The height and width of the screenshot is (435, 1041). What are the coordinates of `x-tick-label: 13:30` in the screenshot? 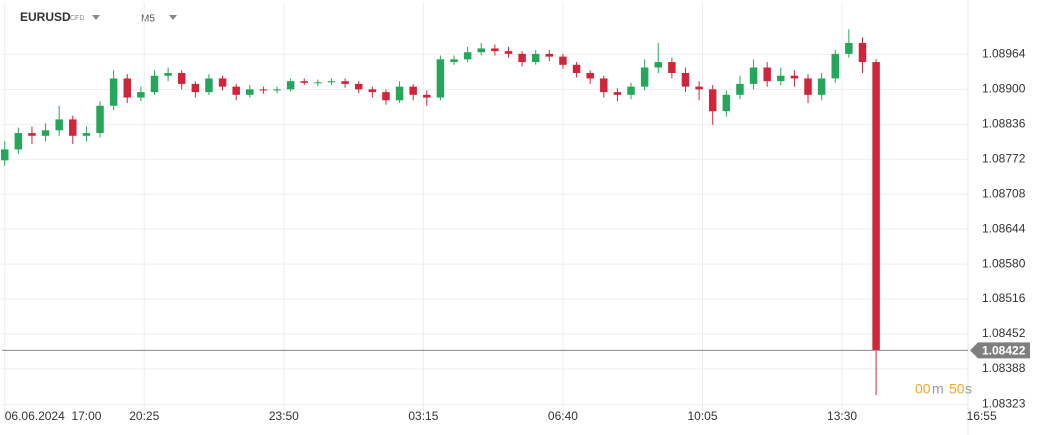 It's located at (842, 416).